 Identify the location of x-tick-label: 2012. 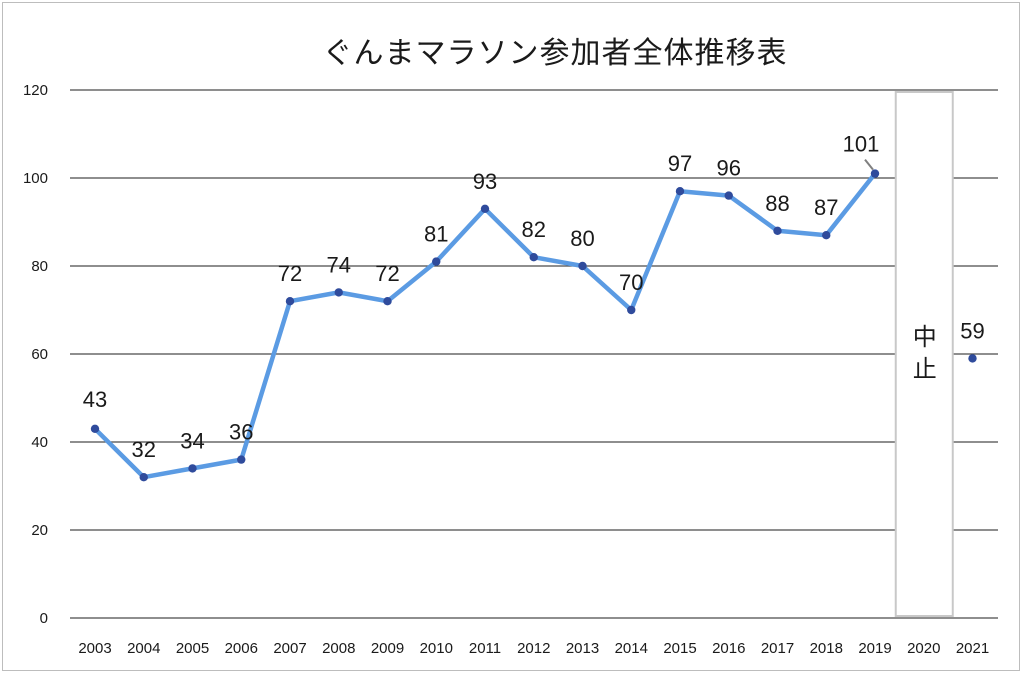
(533, 648).